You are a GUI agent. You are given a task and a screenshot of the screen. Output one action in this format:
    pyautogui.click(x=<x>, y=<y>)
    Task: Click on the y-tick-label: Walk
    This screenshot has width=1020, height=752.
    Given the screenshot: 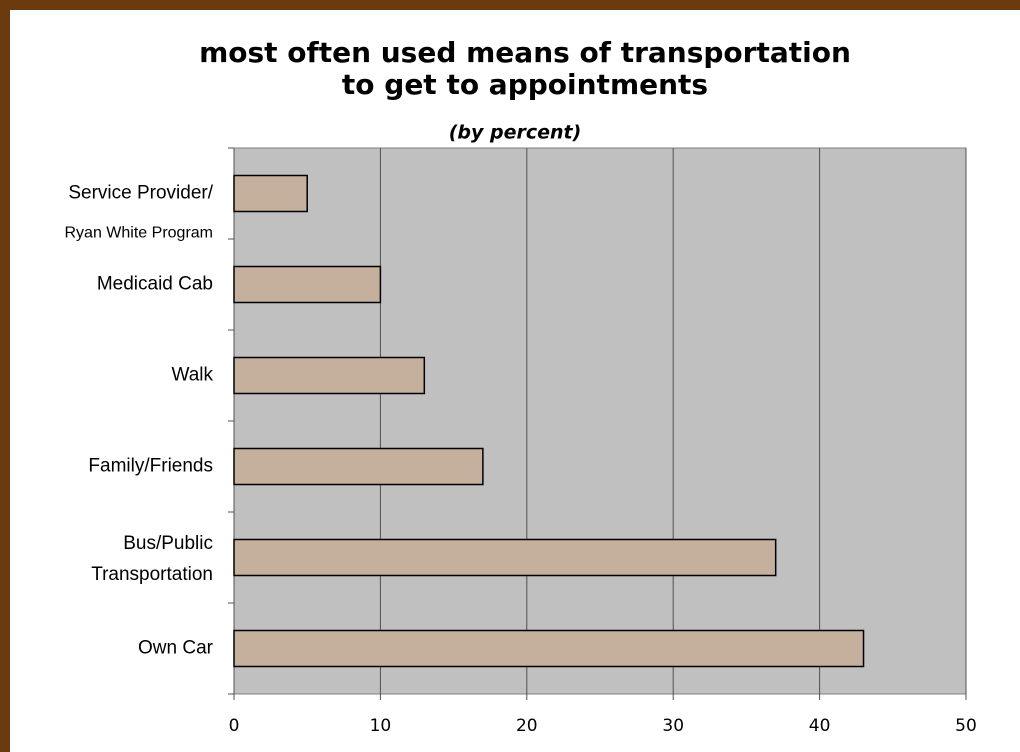 What is the action you would take?
    pyautogui.click(x=192, y=375)
    